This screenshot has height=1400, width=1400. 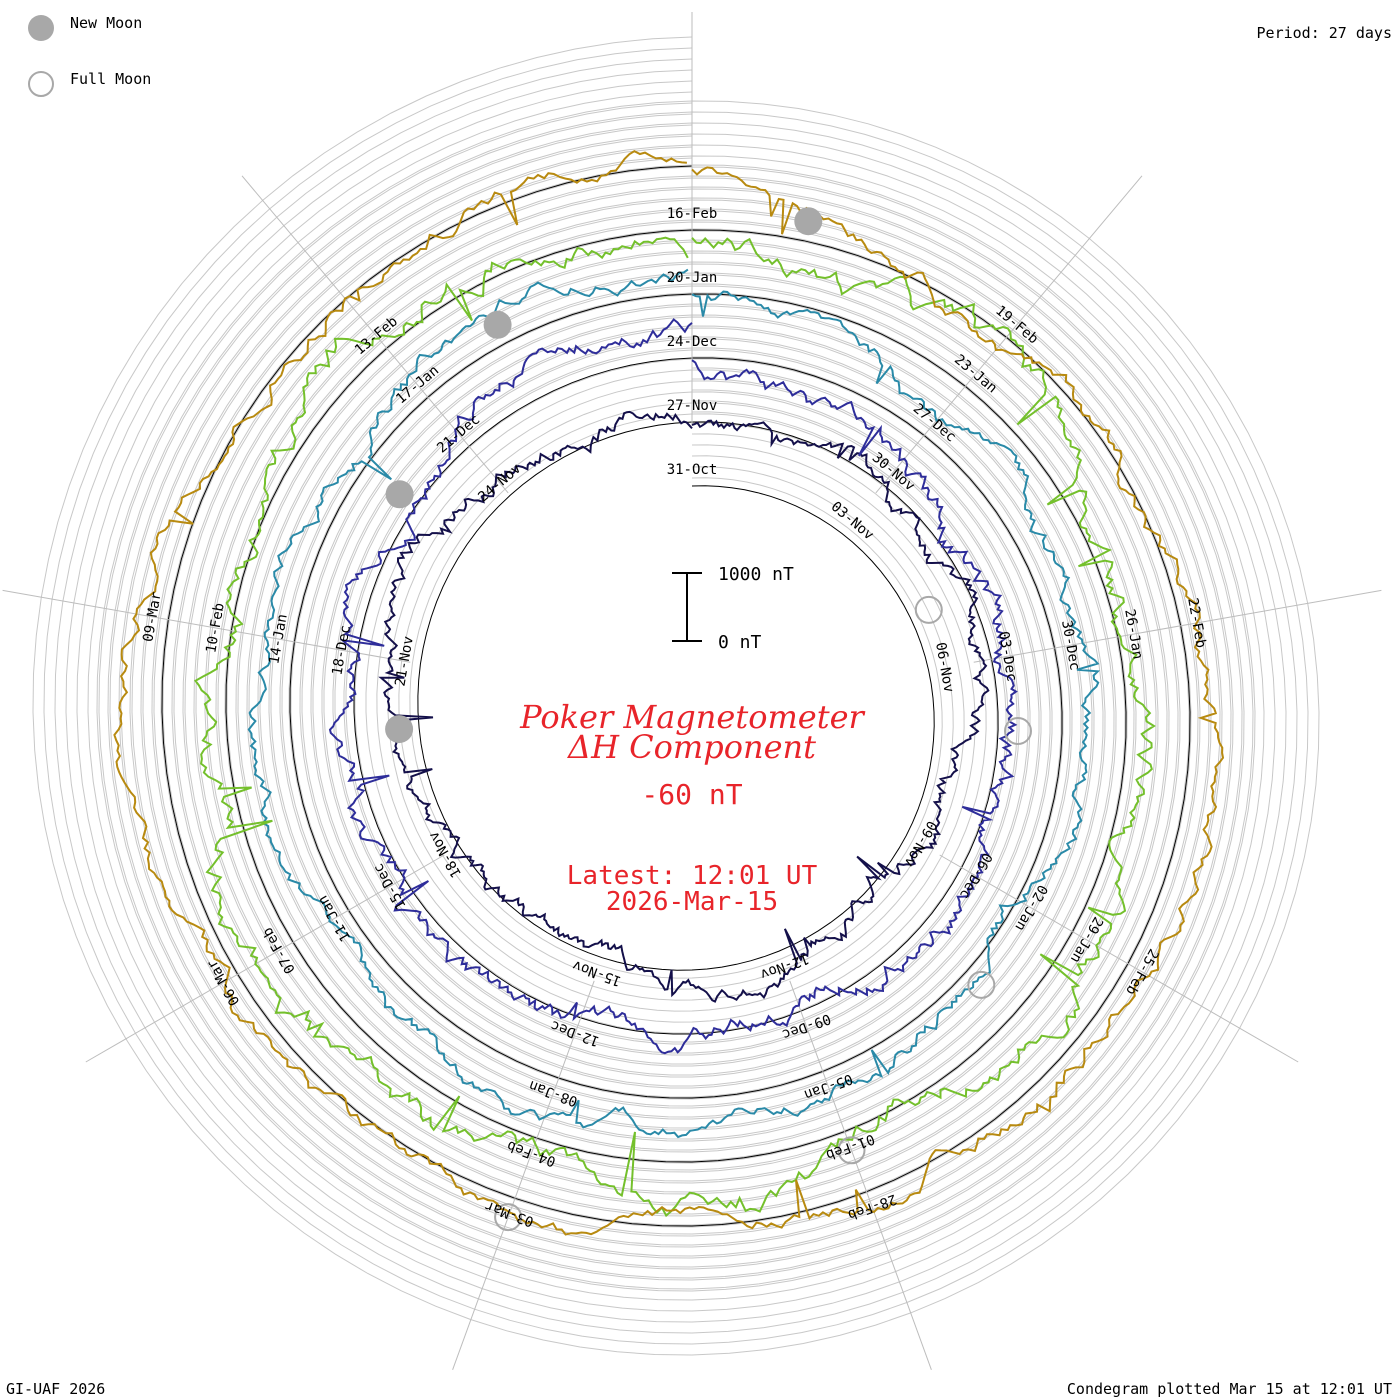 I want to click on scale-min-label: 0 nT, so click(x=740, y=642).